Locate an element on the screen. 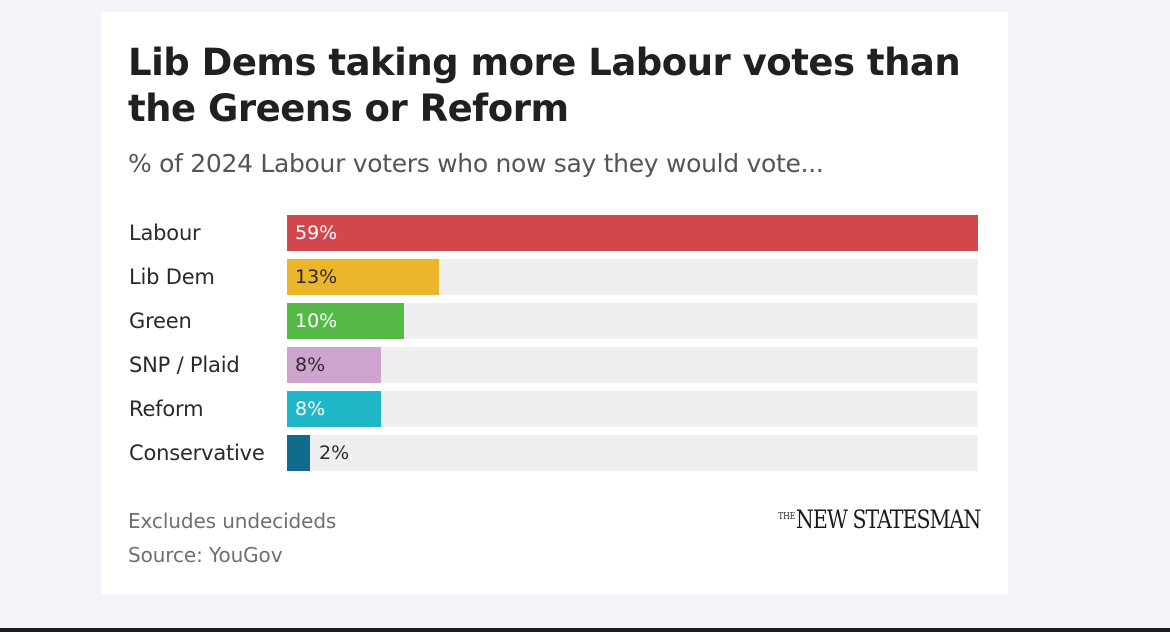 The height and width of the screenshot is (632, 1170). bar-track: 2% is located at coordinates (632, 453).